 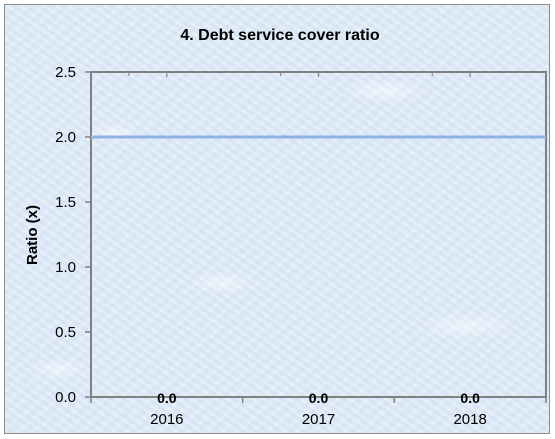 What do you see at coordinates (279, 35) in the screenshot?
I see `chart-title: 4. Debt service cover ratio` at bounding box center [279, 35].